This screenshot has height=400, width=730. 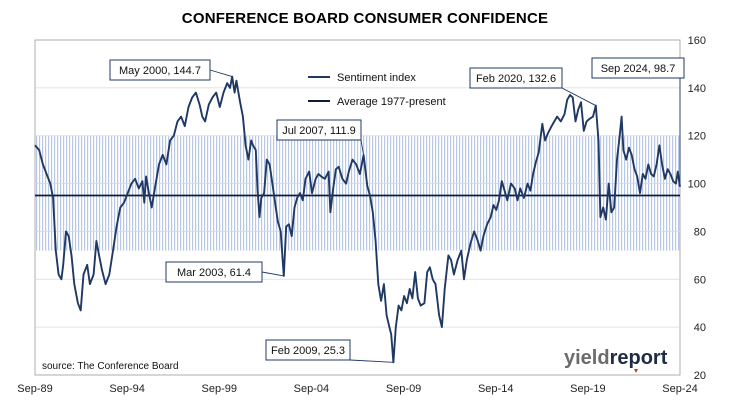 I want to click on y-tick-label: 140, so click(x=697, y=89).